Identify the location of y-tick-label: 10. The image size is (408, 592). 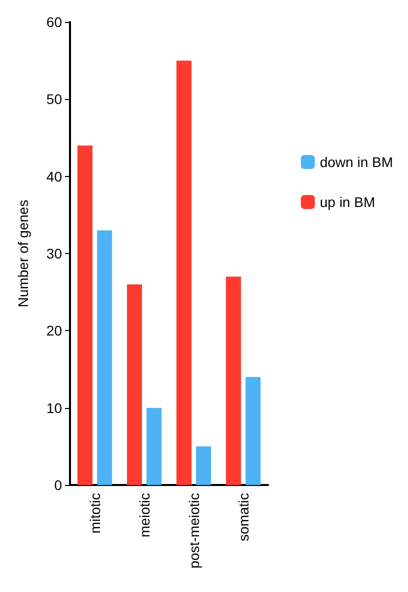
(54, 408).